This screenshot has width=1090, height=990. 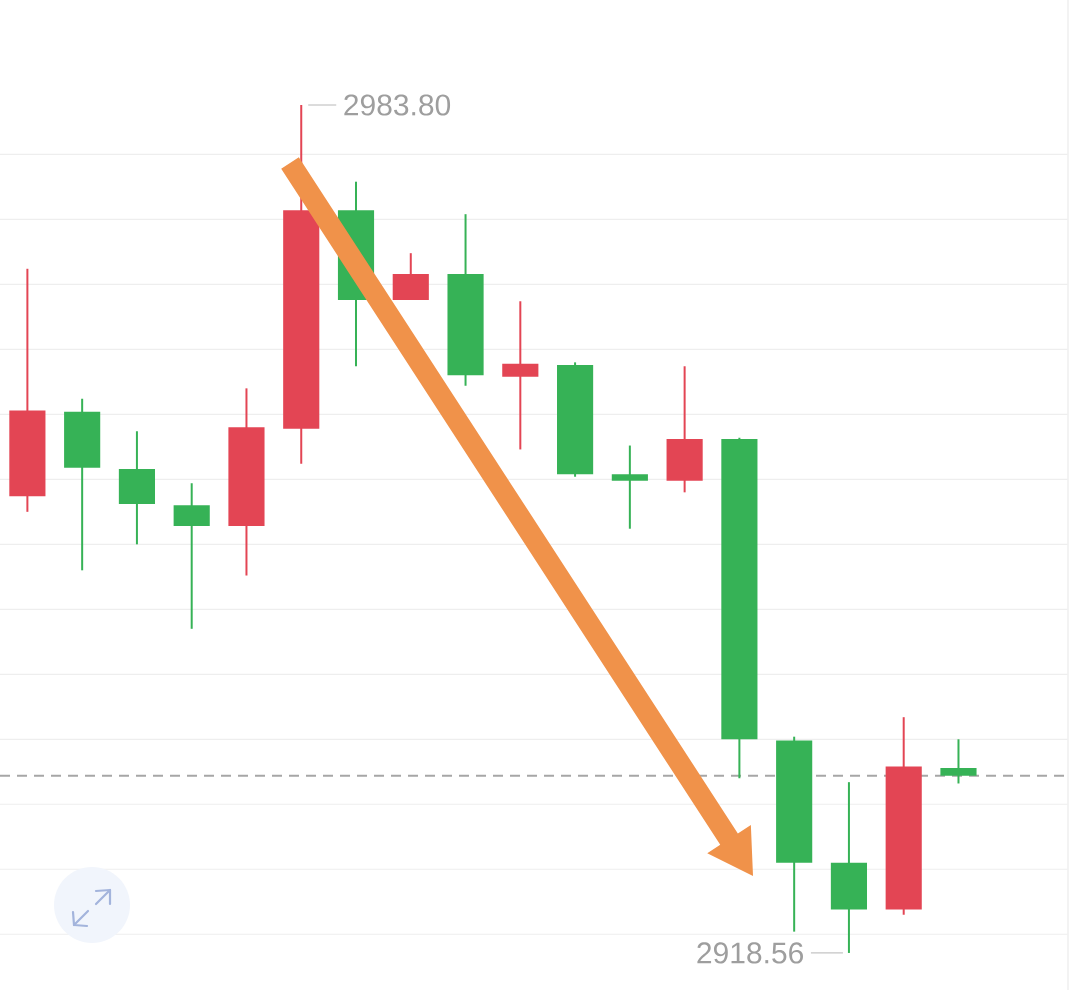 What do you see at coordinates (750, 953) in the screenshot?
I see `annotation: 2918.56` at bounding box center [750, 953].